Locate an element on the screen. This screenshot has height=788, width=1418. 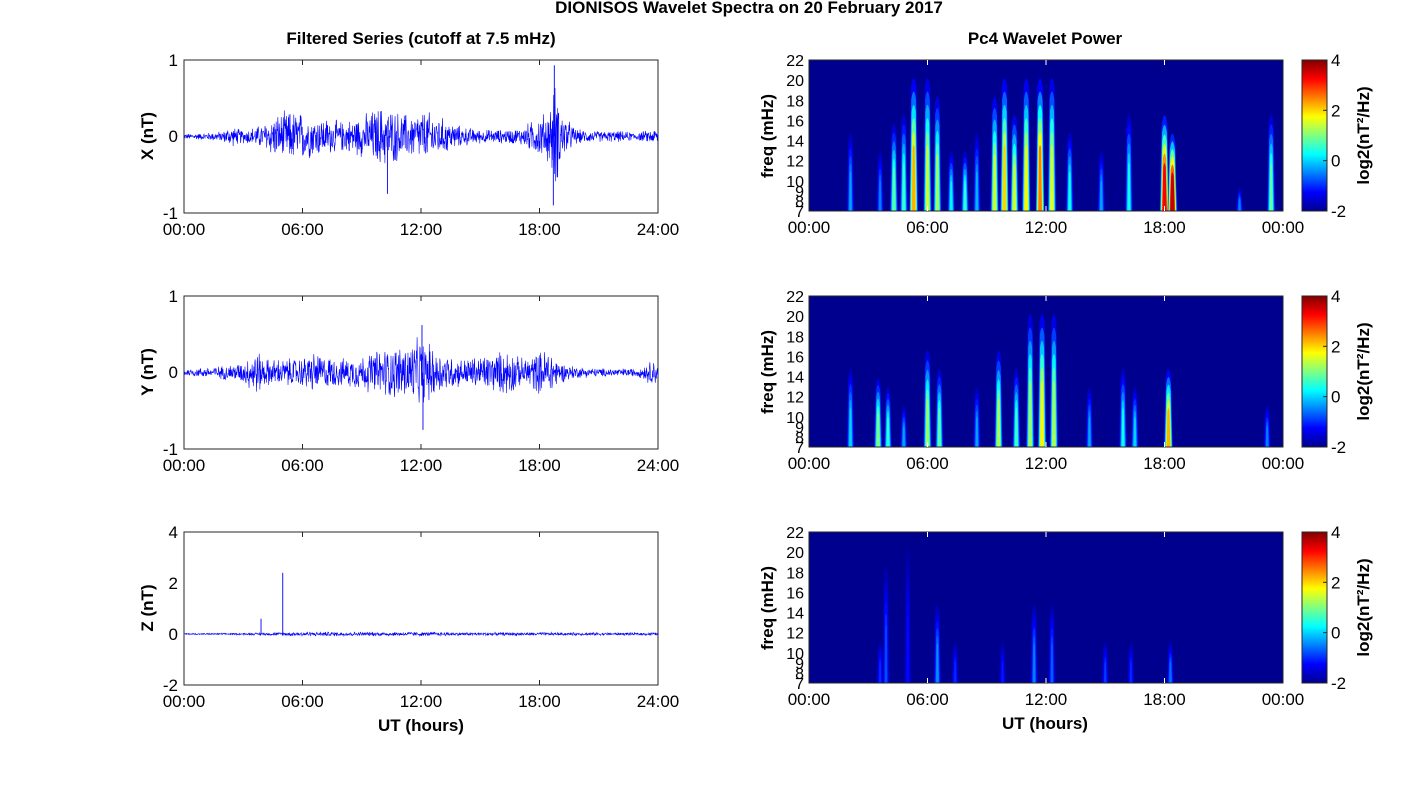
ts-z-ylabel: Z (nT) is located at coordinates (147, 607).